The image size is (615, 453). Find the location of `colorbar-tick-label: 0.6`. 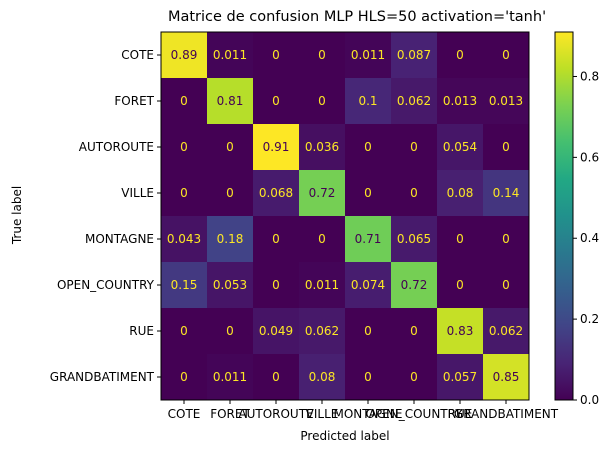

colorbar-tick-label: 0.6 is located at coordinates (589, 157).